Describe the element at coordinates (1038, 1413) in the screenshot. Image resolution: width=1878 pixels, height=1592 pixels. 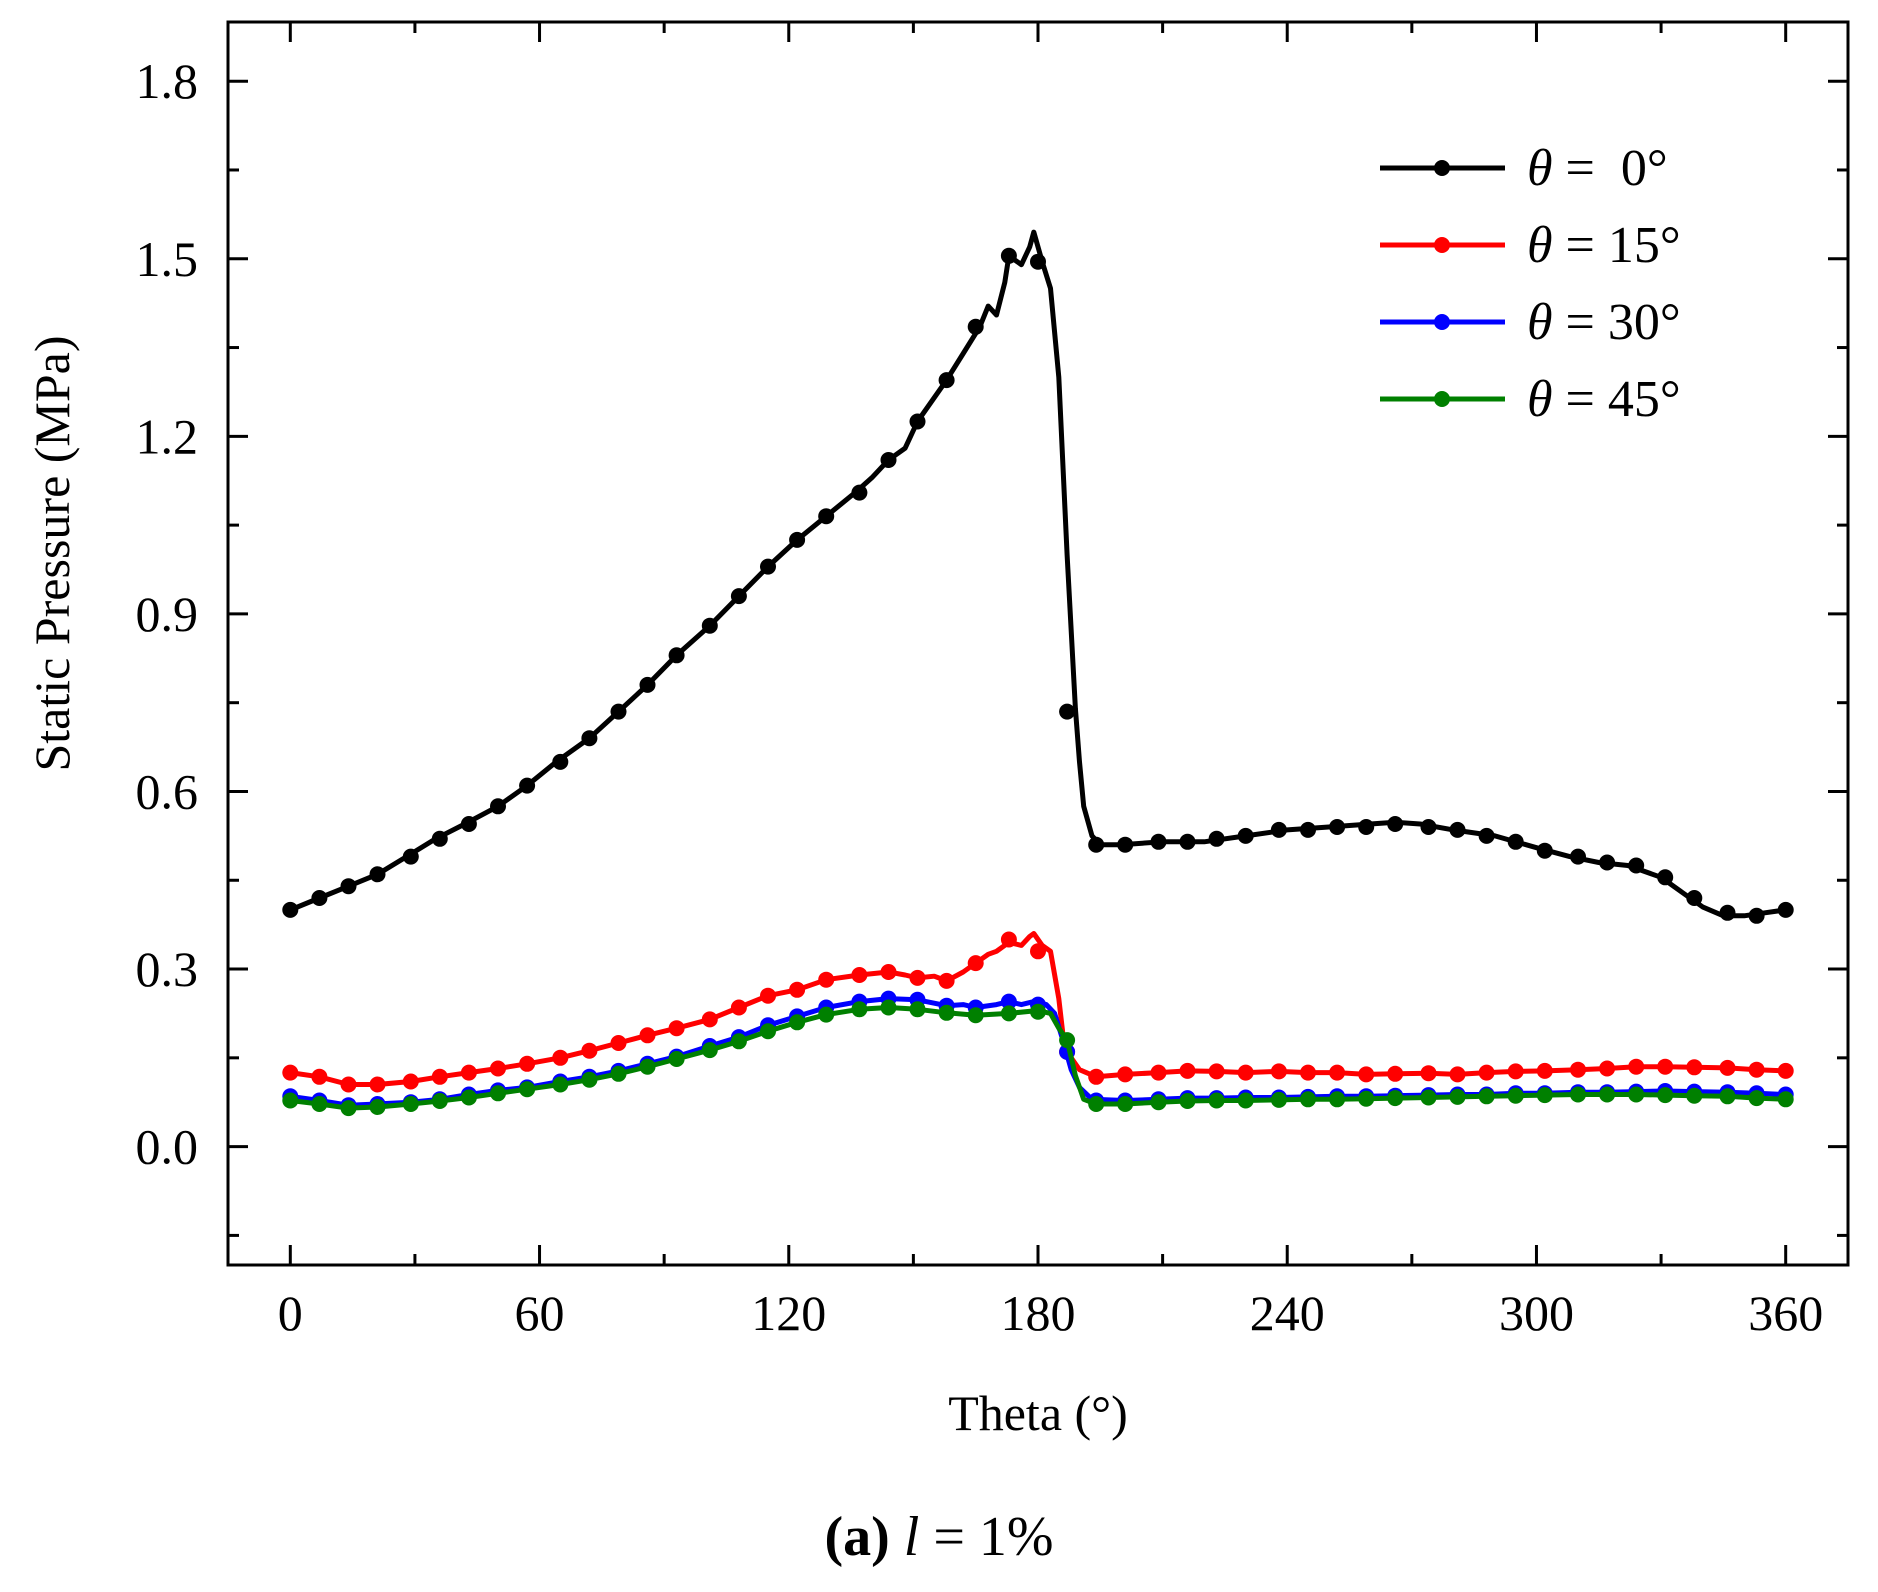
I see `x-axis-title: Theta (°)` at that location.